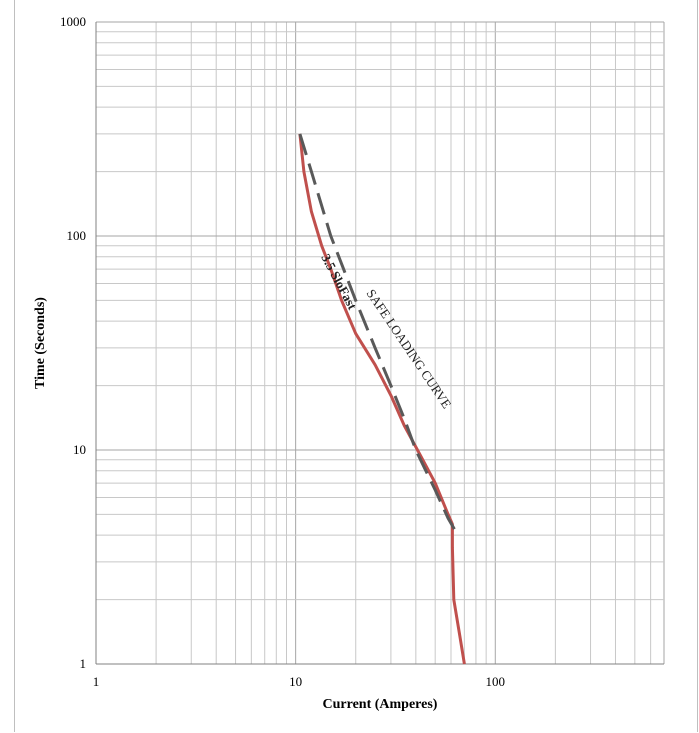  What do you see at coordinates (77, 235) in the screenshot?
I see `y-tick-label: 100` at bounding box center [77, 235].